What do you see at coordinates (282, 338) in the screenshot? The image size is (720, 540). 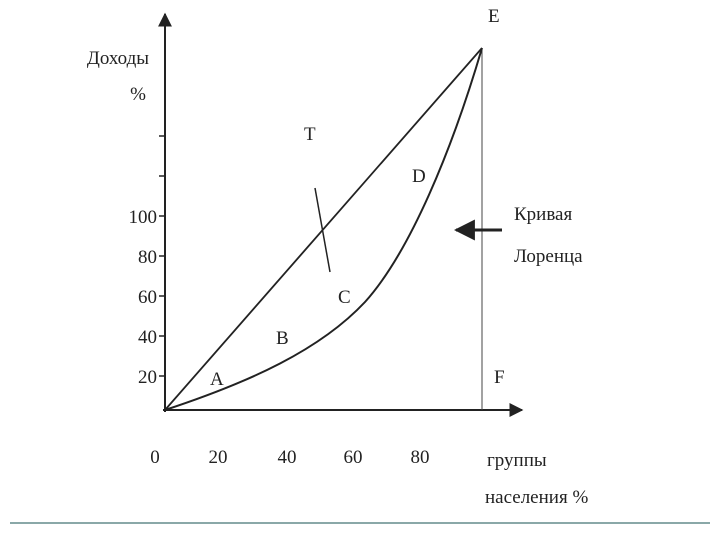 I see `point-label: B` at bounding box center [282, 338].